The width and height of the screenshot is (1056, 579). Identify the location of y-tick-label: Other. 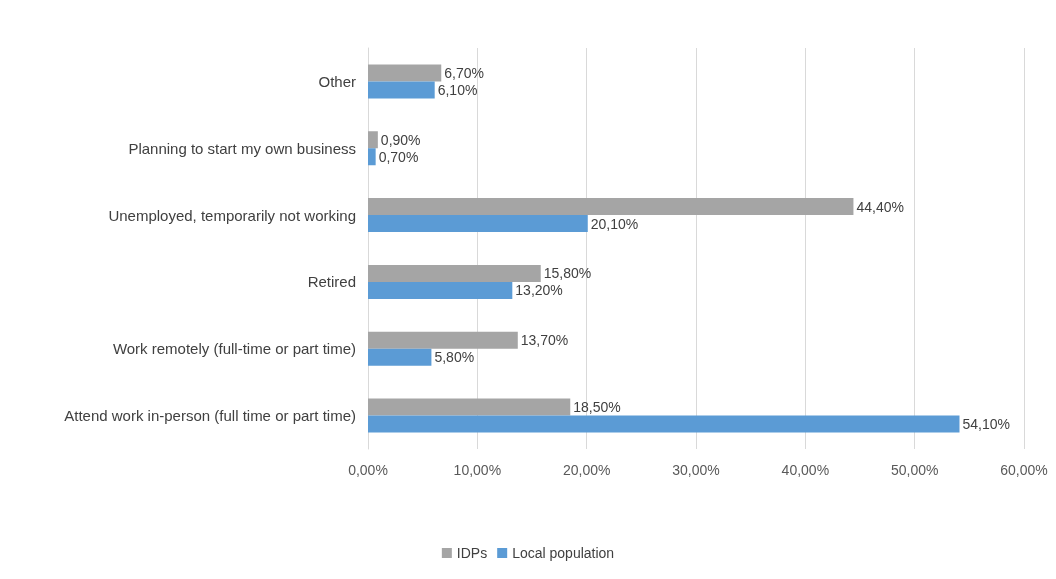
(337, 81).